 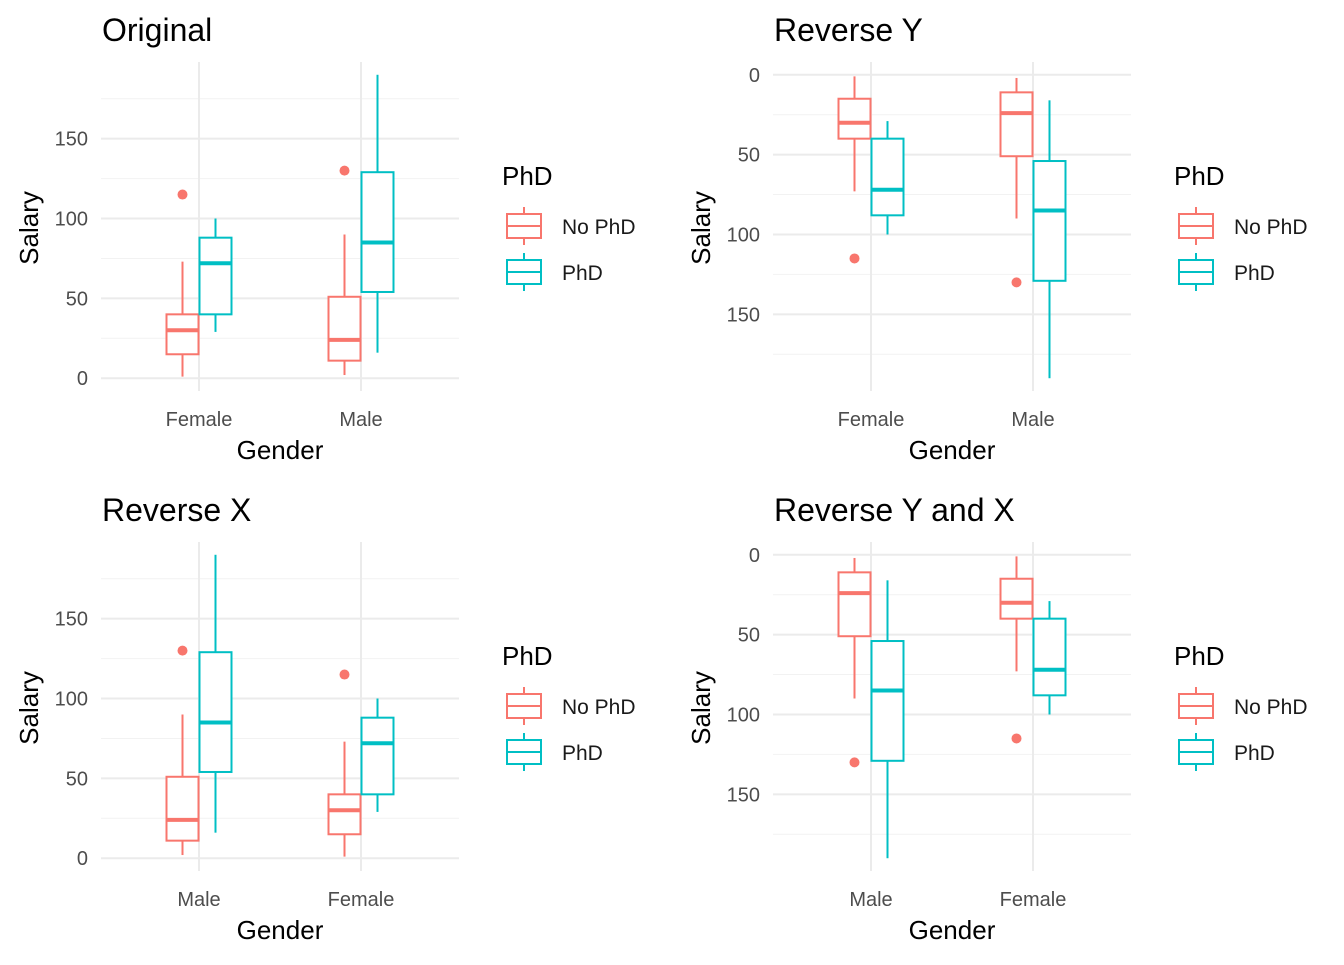 What do you see at coordinates (176, 510) in the screenshot?
I see `panel-title: Reverse X` at bounding box center [176, 510].